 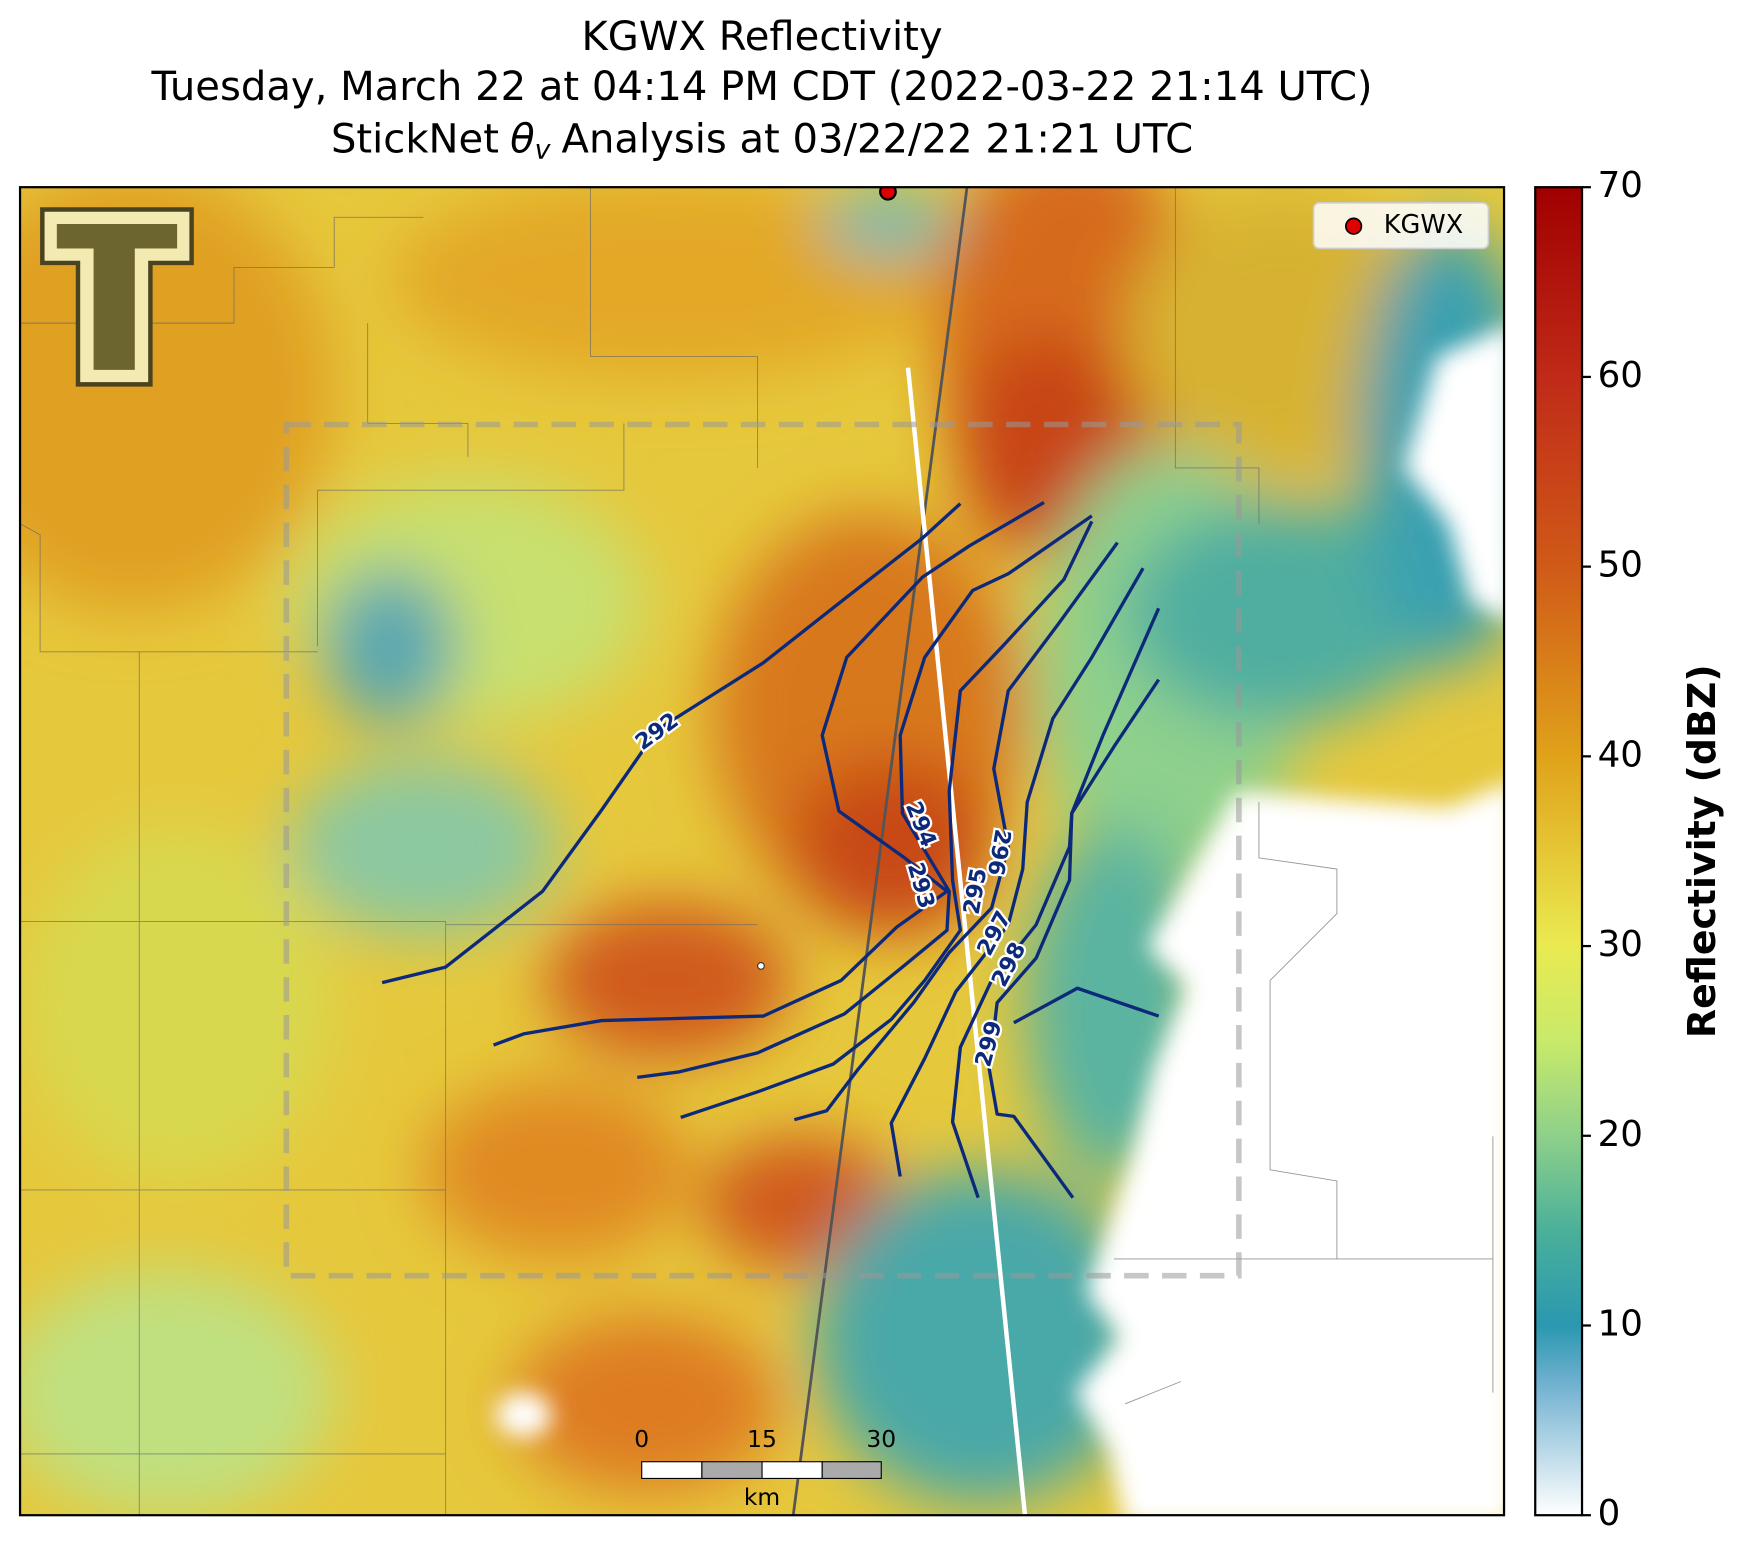 I want to click on title: KGWX Reflectivity, so click(x=761, y=37).